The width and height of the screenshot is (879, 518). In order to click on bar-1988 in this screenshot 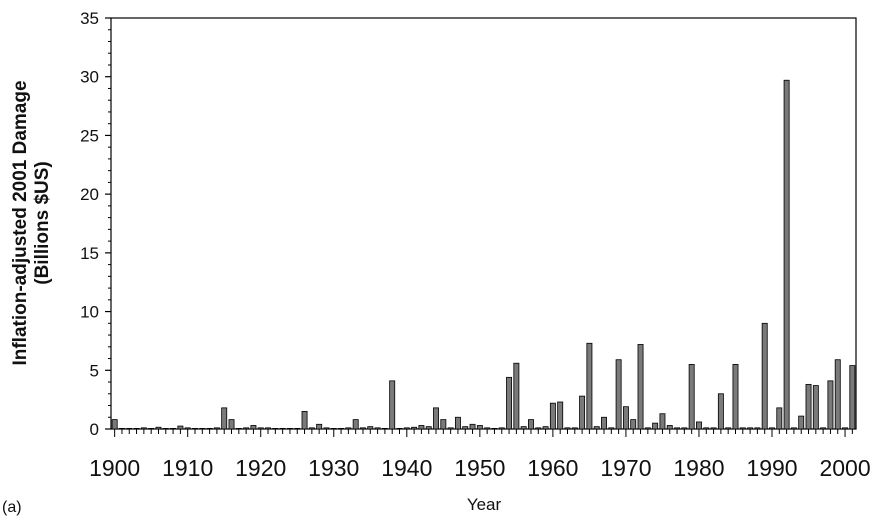, I will do `click(757, 428)`.